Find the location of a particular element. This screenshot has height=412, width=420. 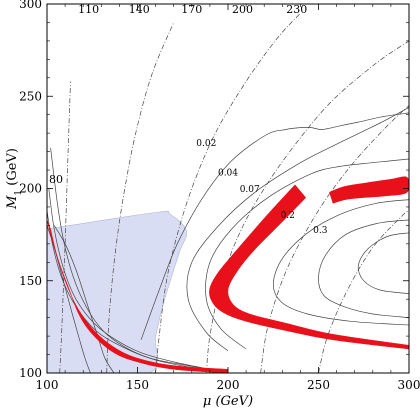

dashed-label-200: 200 is located at coordinates (242, 9).